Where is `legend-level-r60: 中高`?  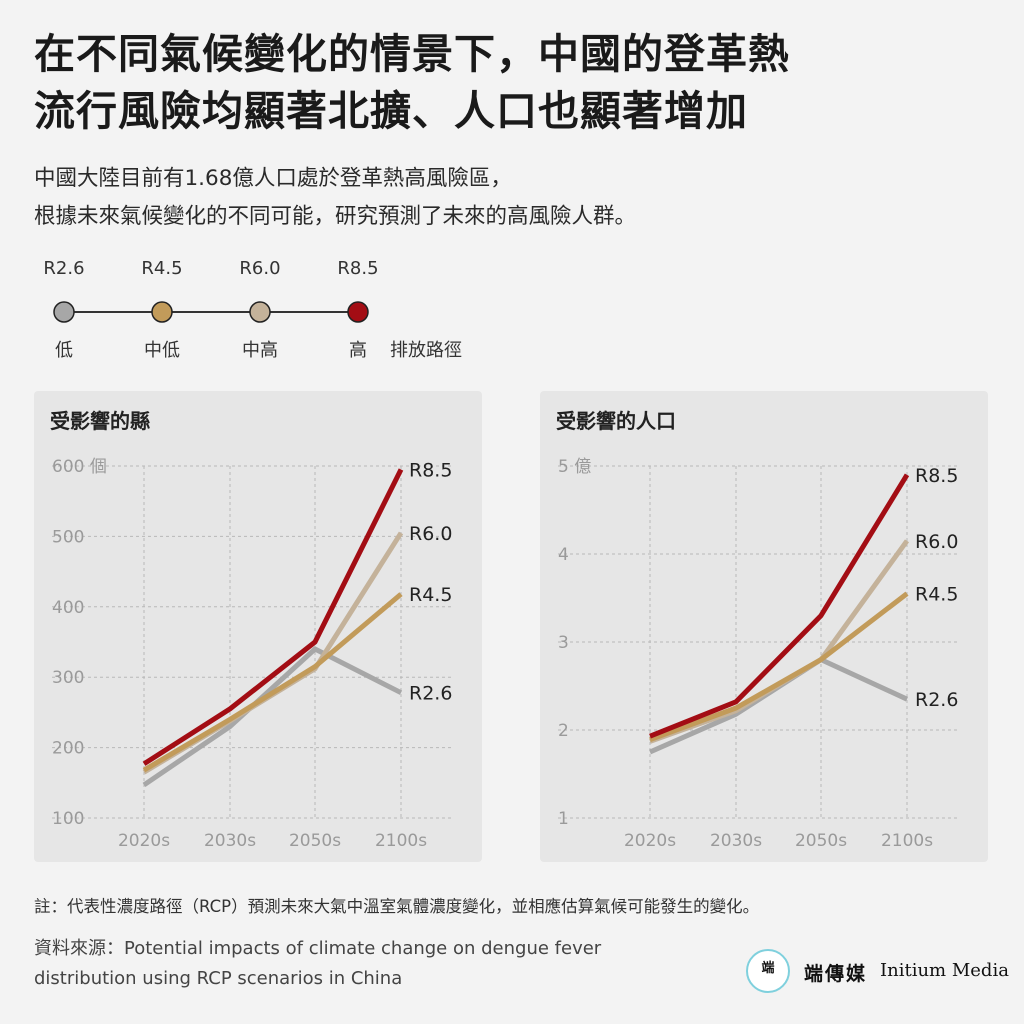
legend-level-r60: 中高 is located at coordinates (260, 350).